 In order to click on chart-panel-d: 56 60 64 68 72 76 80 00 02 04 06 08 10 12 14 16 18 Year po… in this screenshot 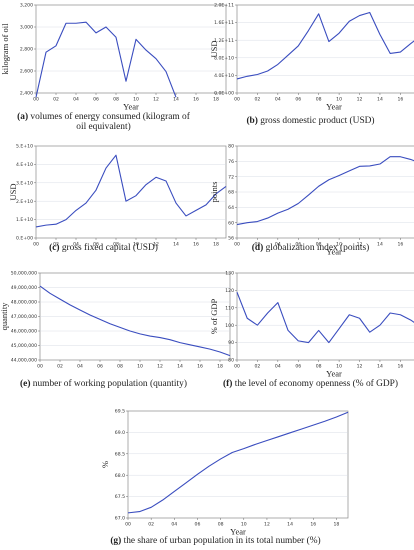, I will do `click(311, 200)`.